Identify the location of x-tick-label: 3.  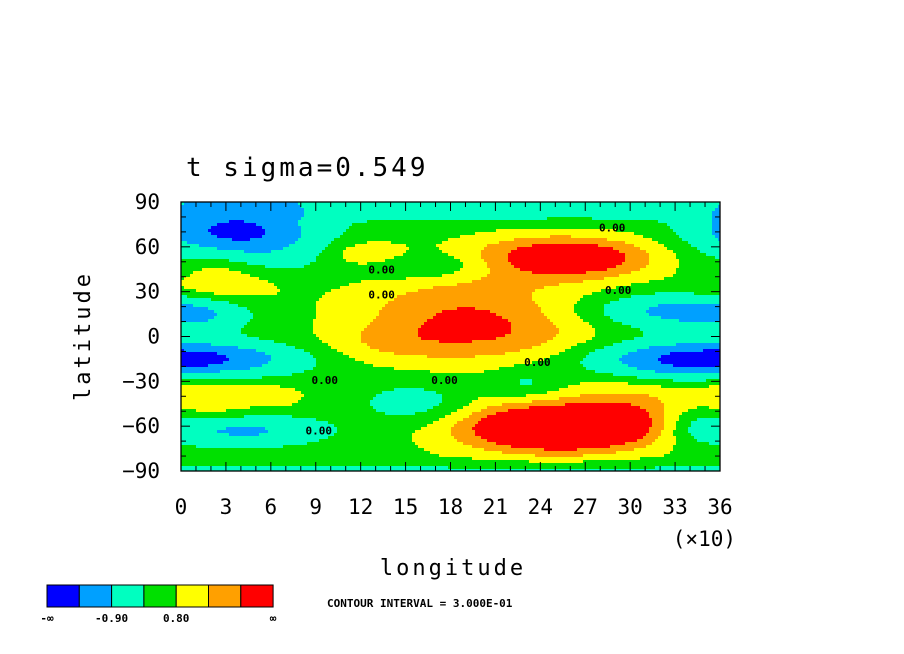
(226, 507).